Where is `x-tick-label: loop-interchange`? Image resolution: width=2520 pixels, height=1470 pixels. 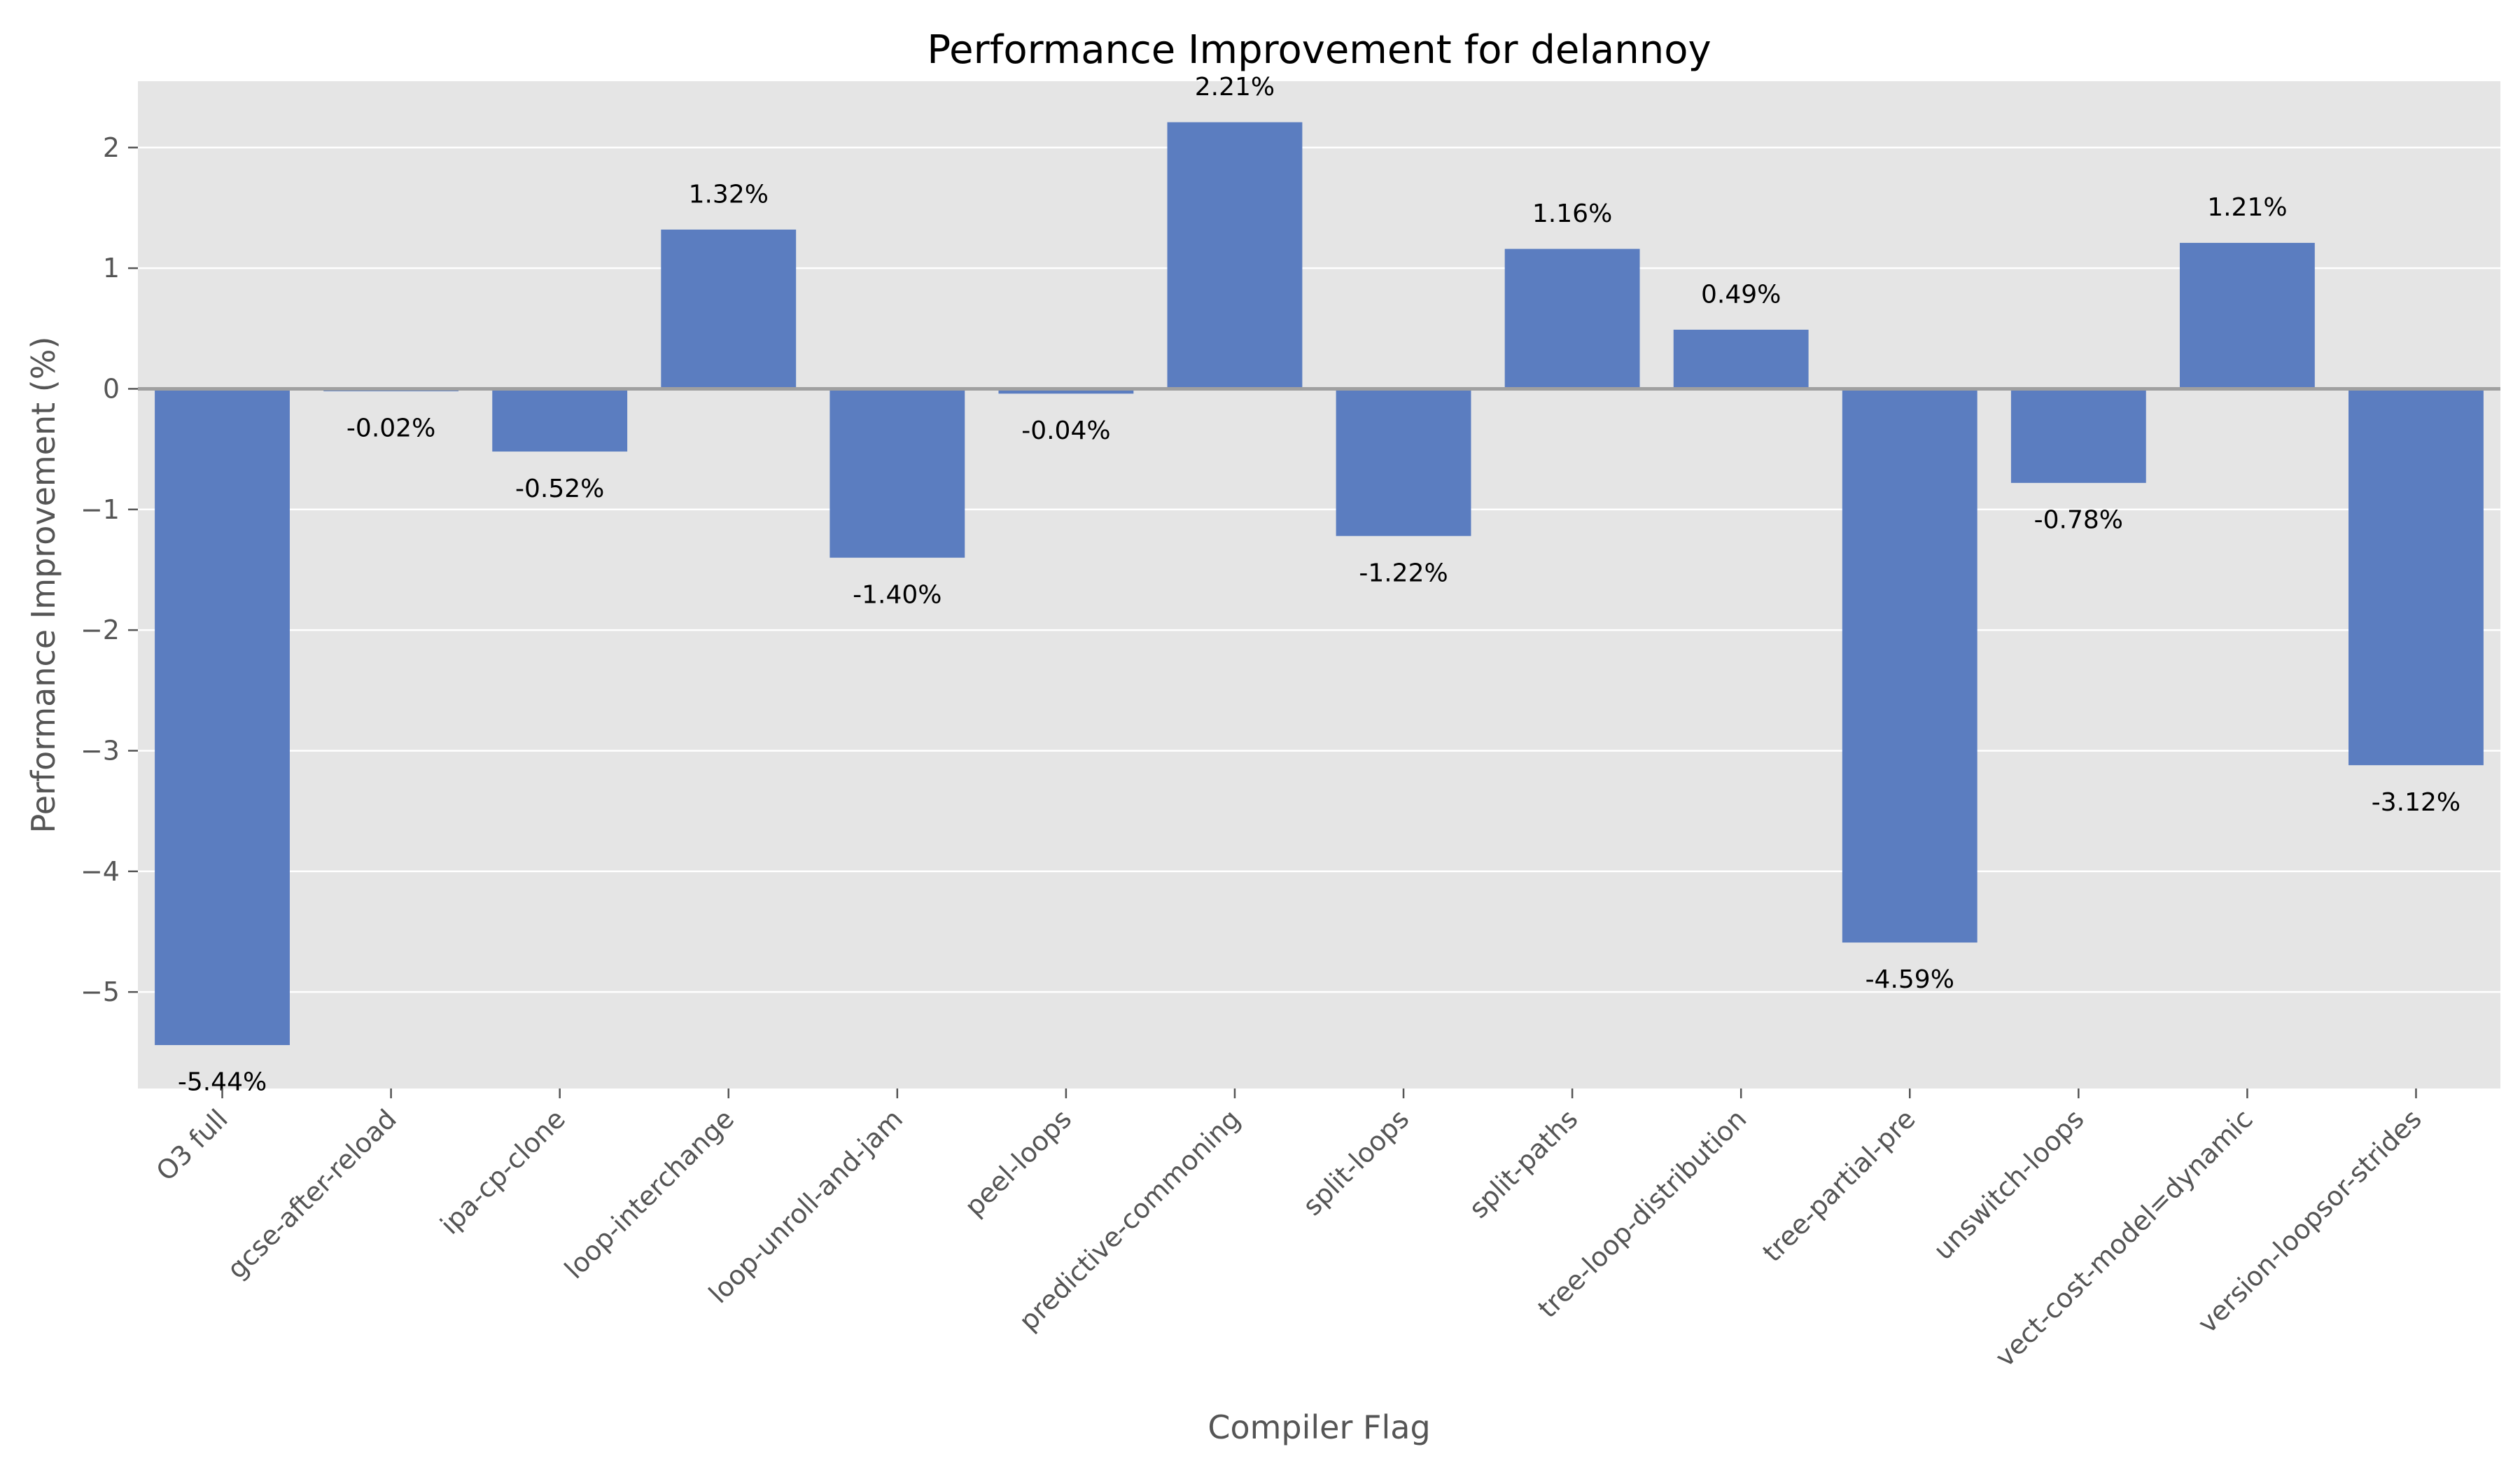 x-tick-label: loop-interchange is located at coordinates (649, 1193).